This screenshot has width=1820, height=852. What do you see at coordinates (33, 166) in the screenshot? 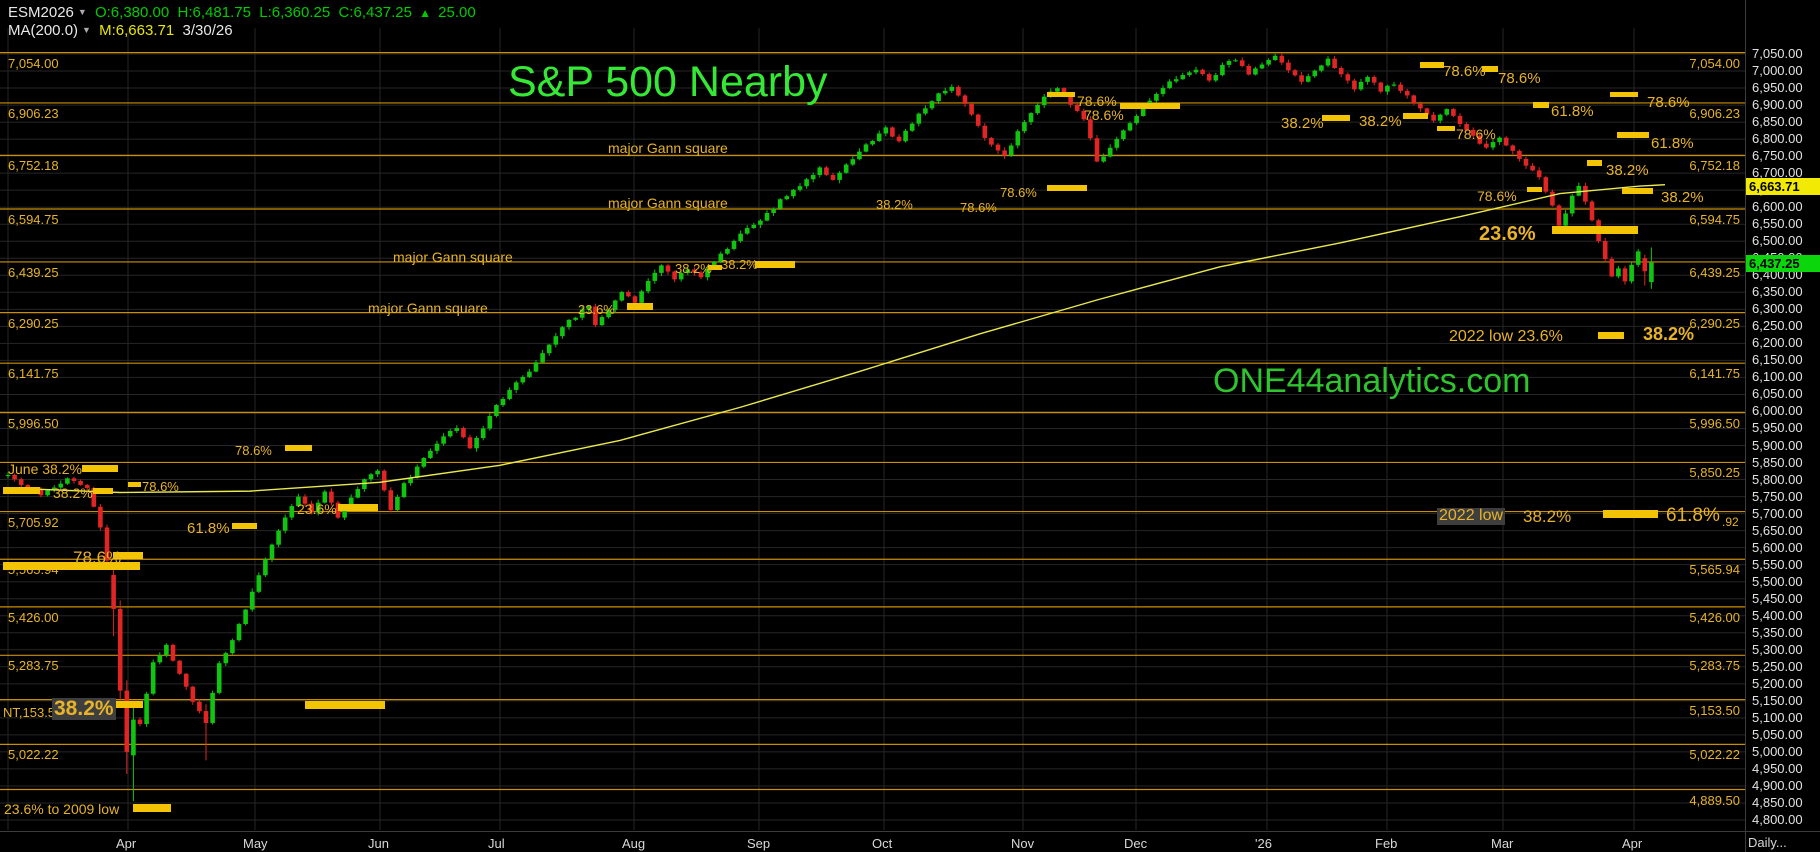
I see `gann-level-label-left: 6,752.18` at bounding box center [33, 166].